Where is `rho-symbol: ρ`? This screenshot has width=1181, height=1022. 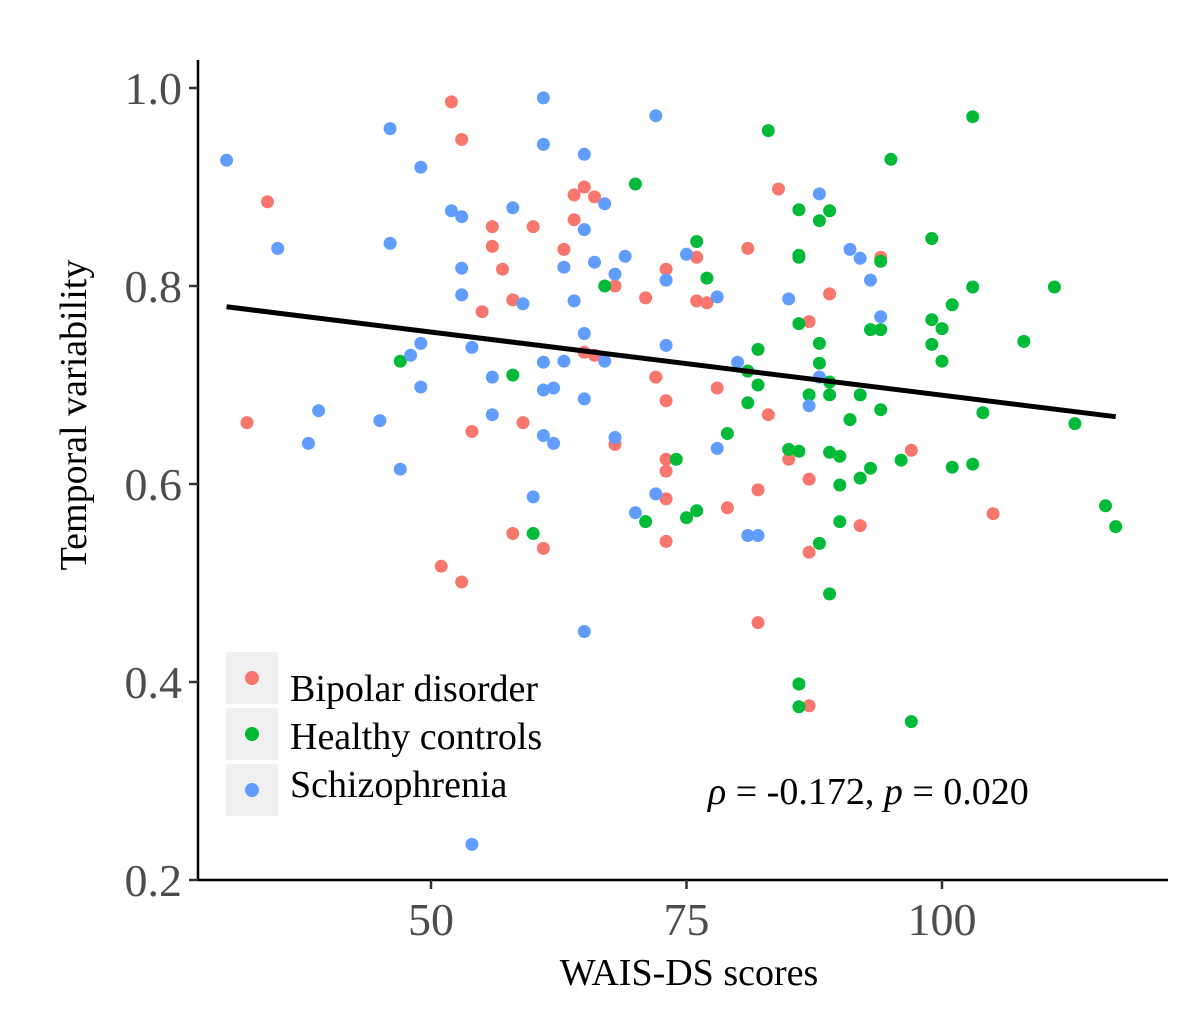 rho-symbol: ρ is located at coordinates (716, 792).